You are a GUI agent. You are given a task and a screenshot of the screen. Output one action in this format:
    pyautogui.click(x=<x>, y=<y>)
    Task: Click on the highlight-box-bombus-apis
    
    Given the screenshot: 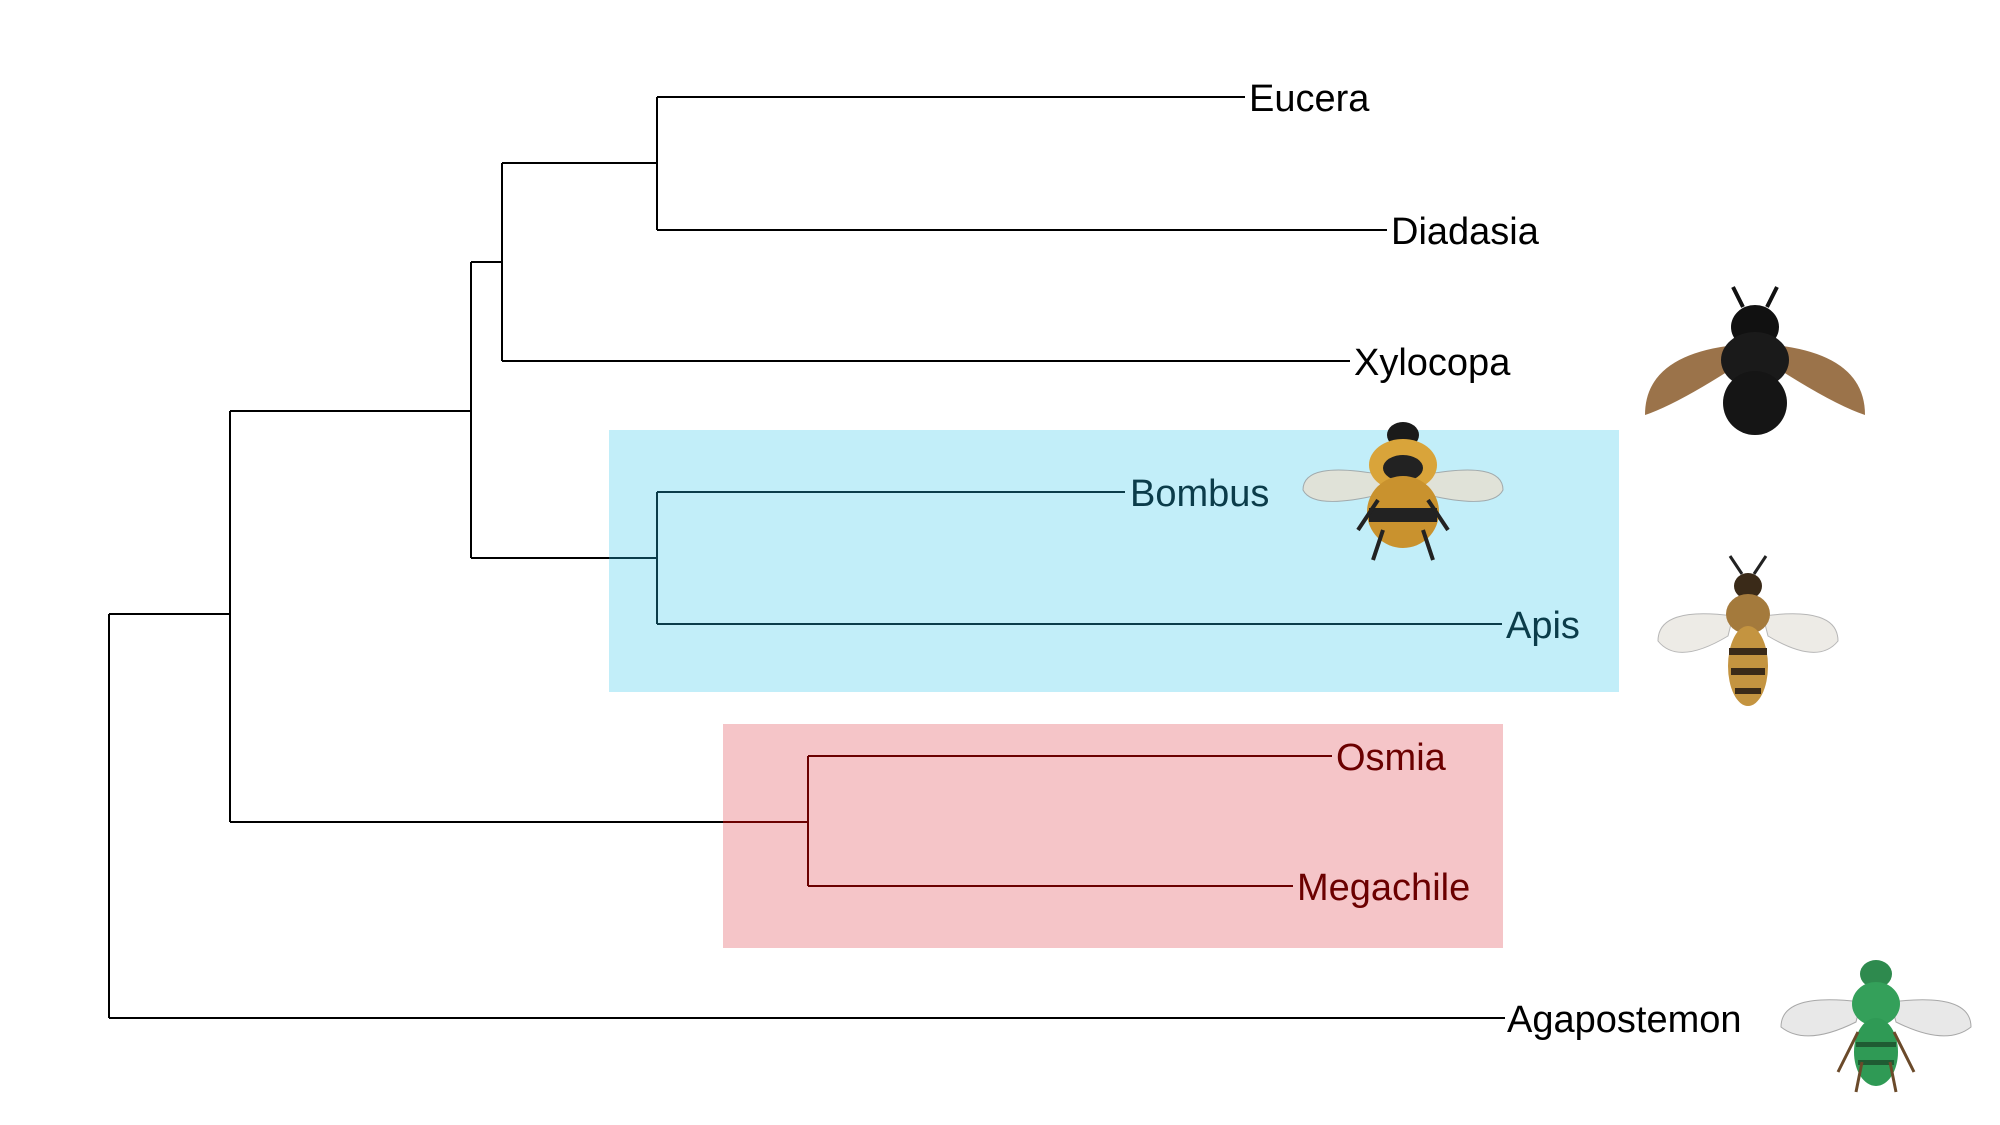 What is the action you would take?
    pyautogui.click(x=1114, y=561)
    